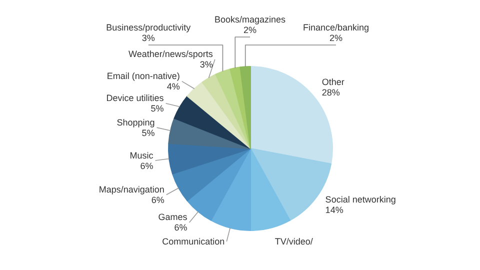 This screenshot has height=270, width=480. Describe the element at coordinates (149, 27) in the screenshot. I see `slice-label: Business/productivity` at that location.